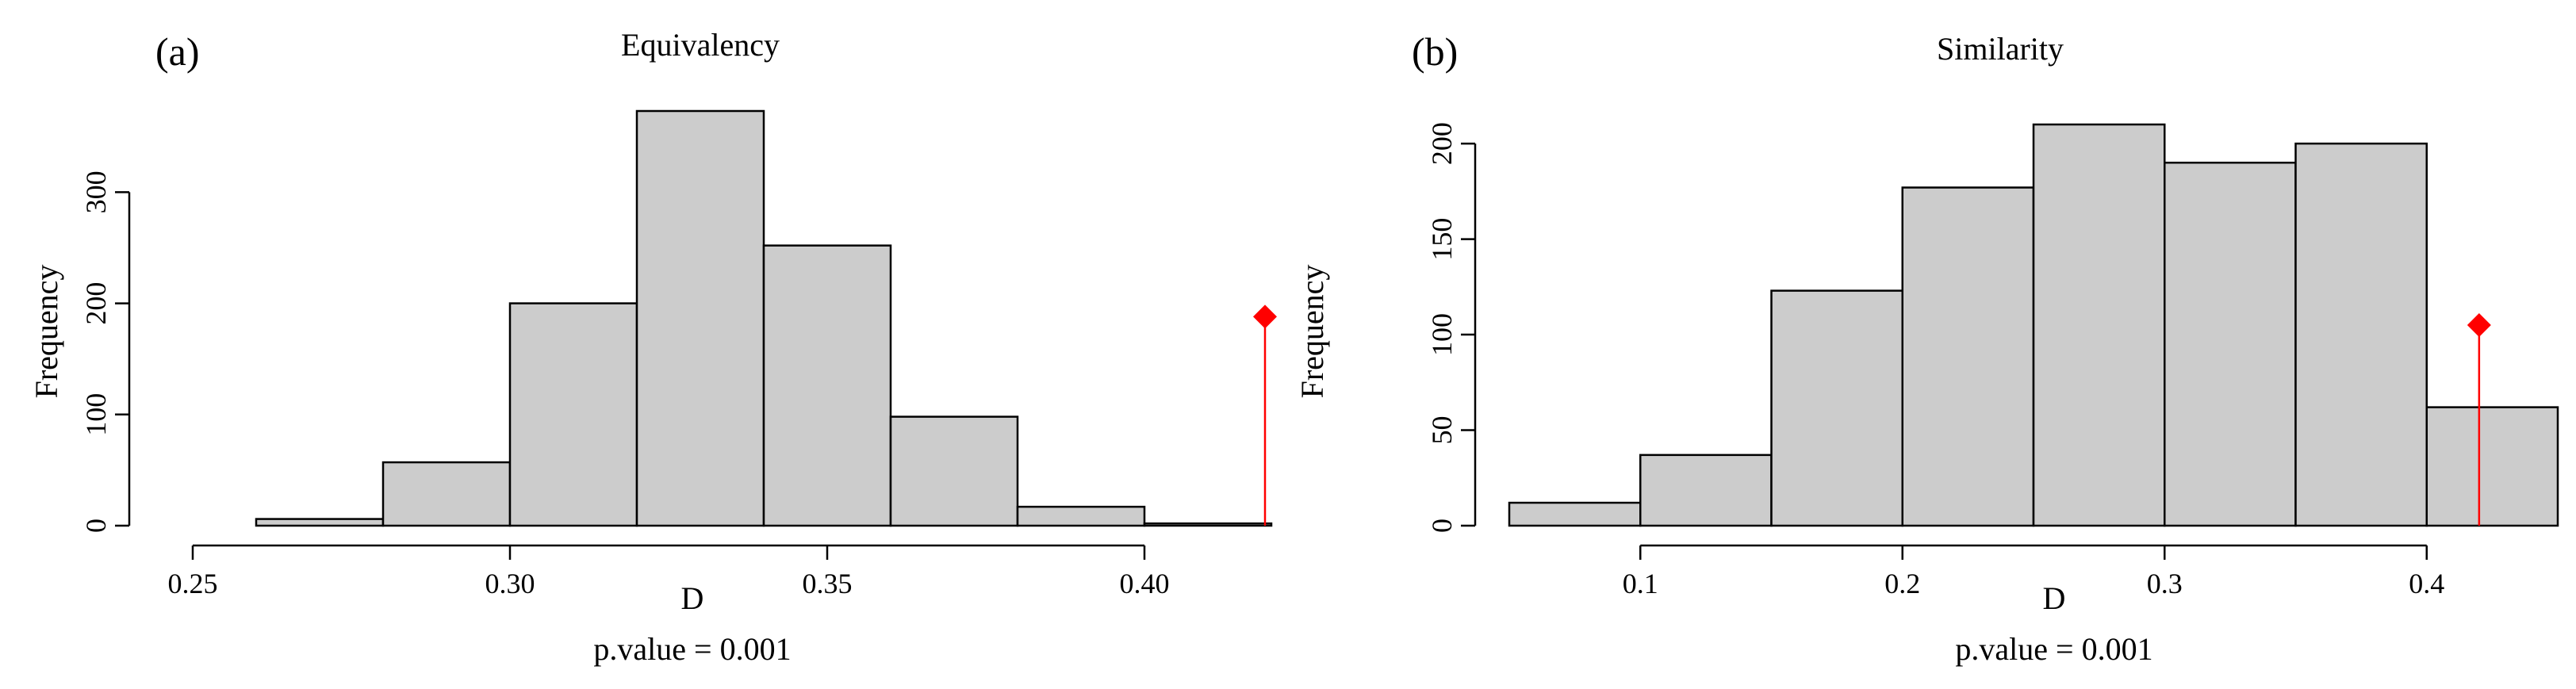 The height and width of the screenshot is (689, 2576). I want to click on y-tick-label: 300, so click(96, 191).